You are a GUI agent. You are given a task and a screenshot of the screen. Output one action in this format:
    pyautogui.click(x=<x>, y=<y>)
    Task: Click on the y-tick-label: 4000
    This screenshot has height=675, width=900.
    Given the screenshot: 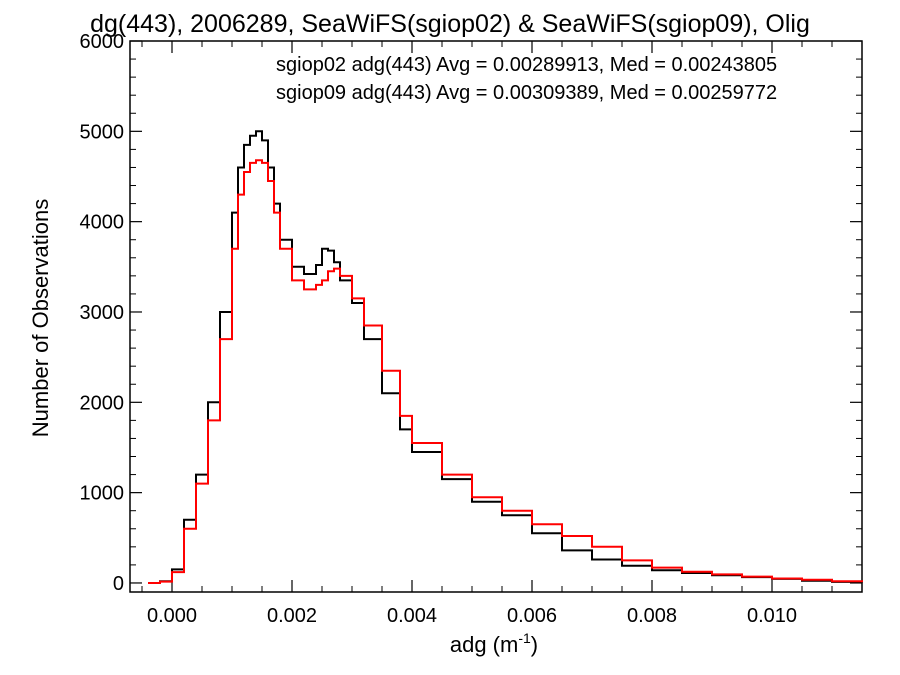 What is the action you would take?
    pyautogui.click(x=102, y=223)
    